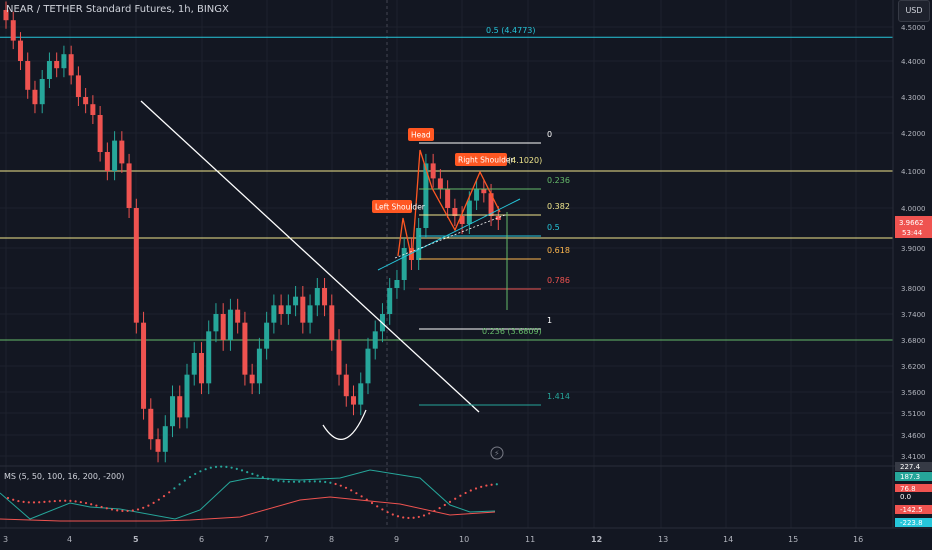 The image size is (932, 550). What do you see at coordinates (908, 489) in the screenshot?
I see `indicator-level-label: 76.8` at bounding box center [908, 489].